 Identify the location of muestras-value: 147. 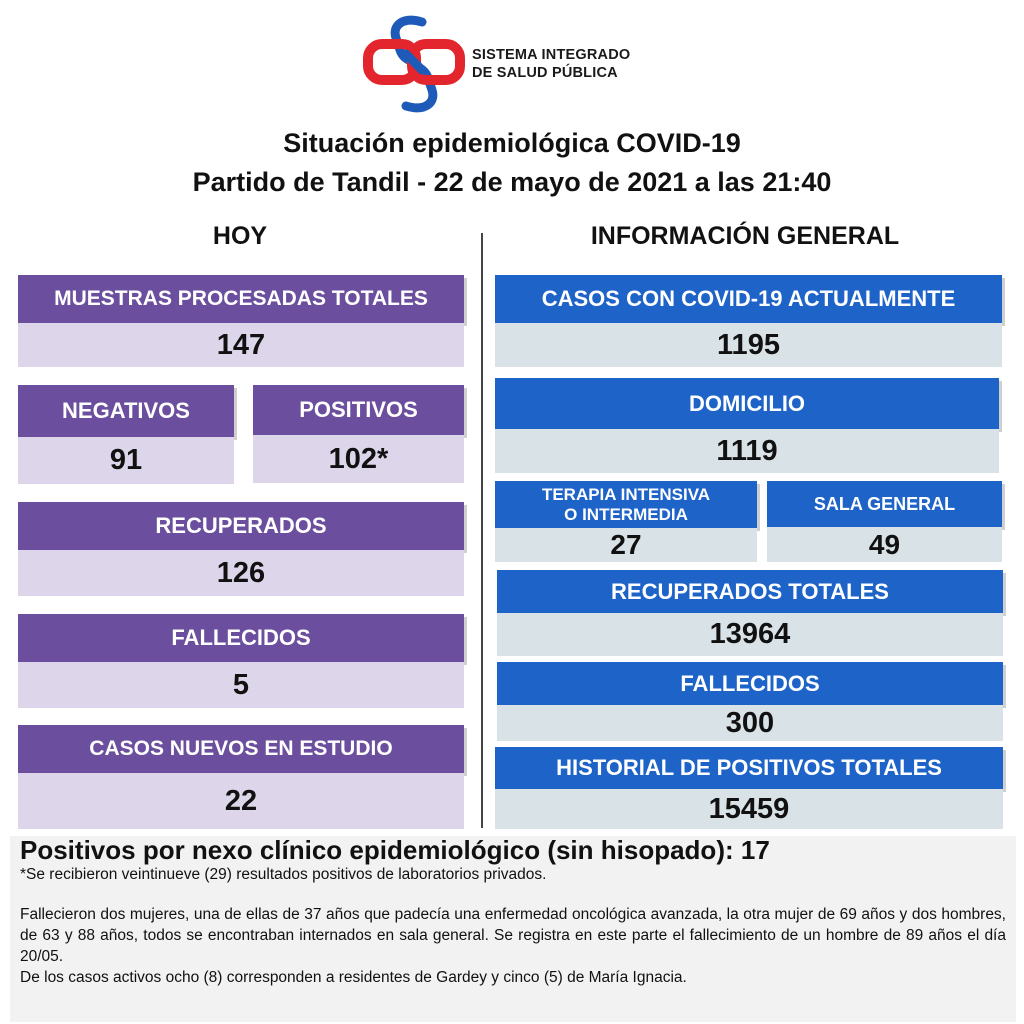
(241, 345).